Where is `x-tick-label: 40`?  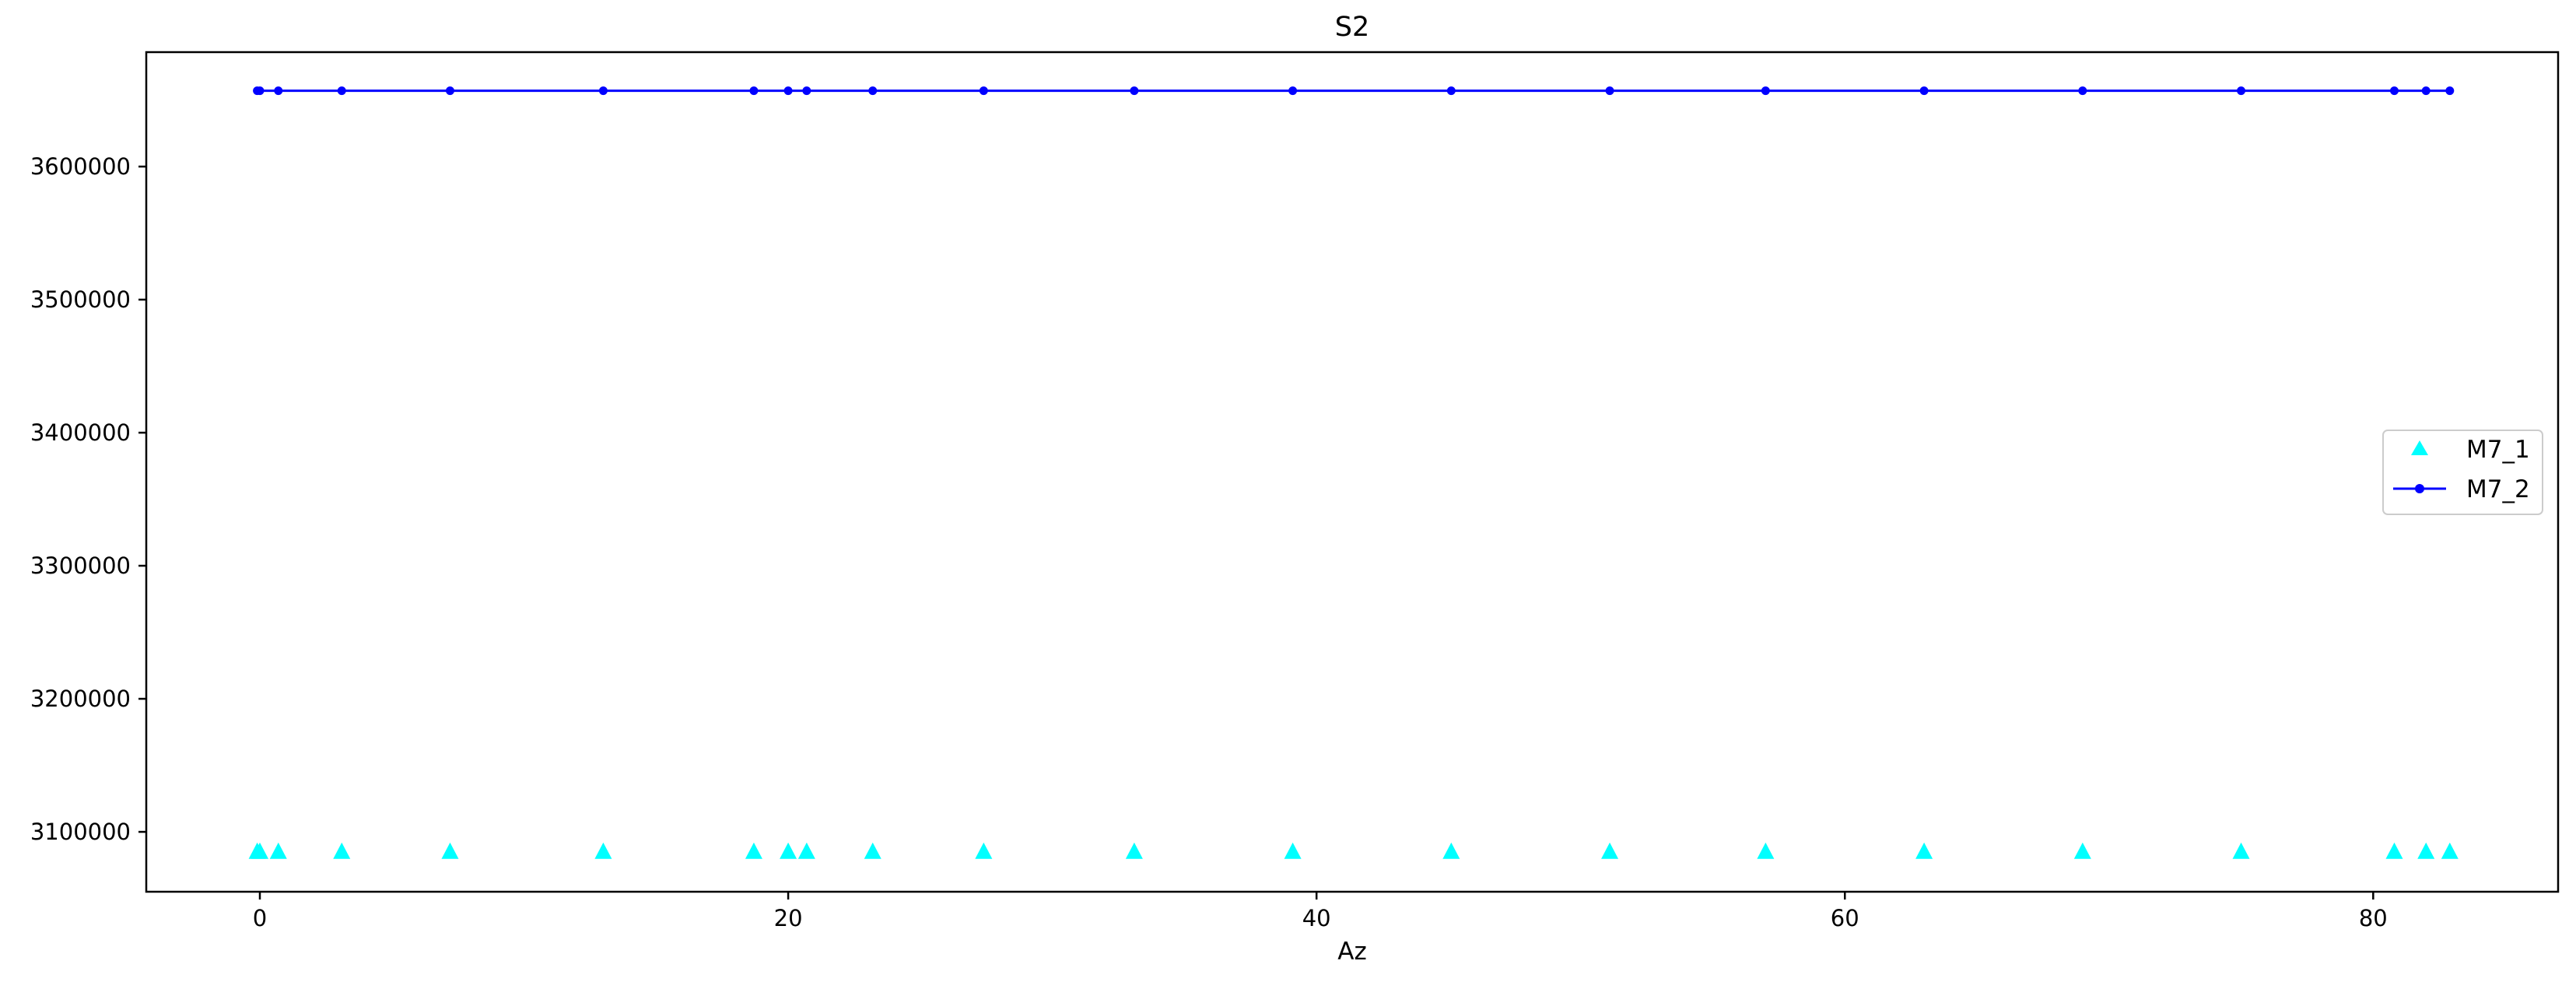
x-tick-label: 40 is located at coordinates (1316, 918).